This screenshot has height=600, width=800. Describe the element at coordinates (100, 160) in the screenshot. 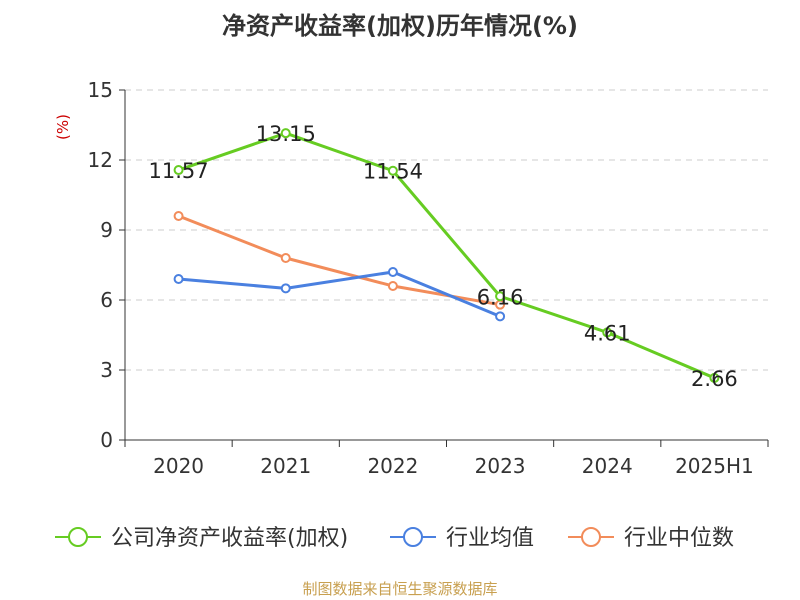

I see `y-tick-label: 12` at that location.